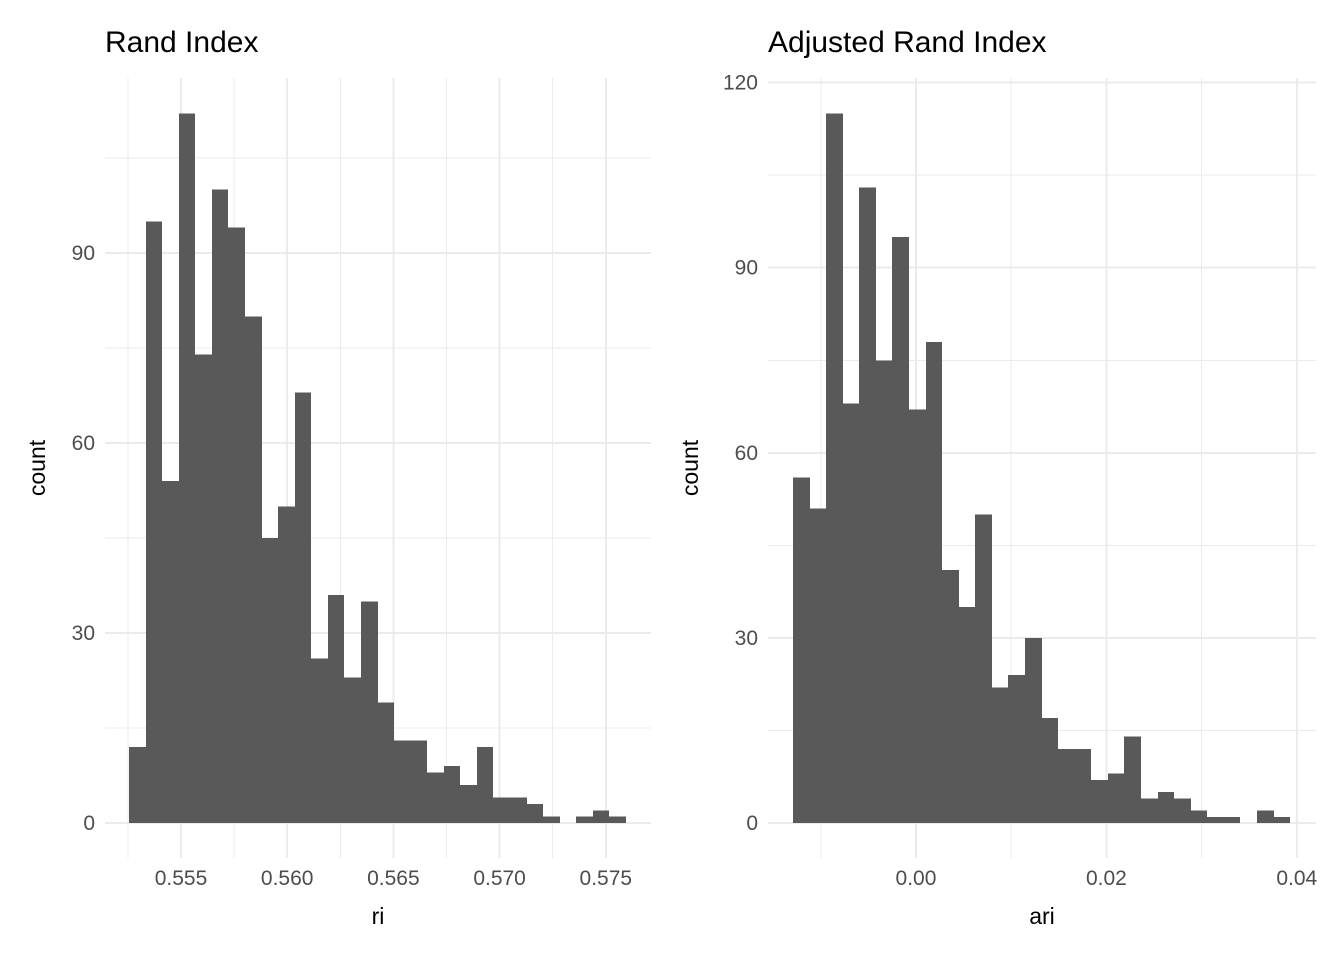 This screenshot has height=960, width=1344. I want to click on x-tick-label: 0.565, so click(393, 878).